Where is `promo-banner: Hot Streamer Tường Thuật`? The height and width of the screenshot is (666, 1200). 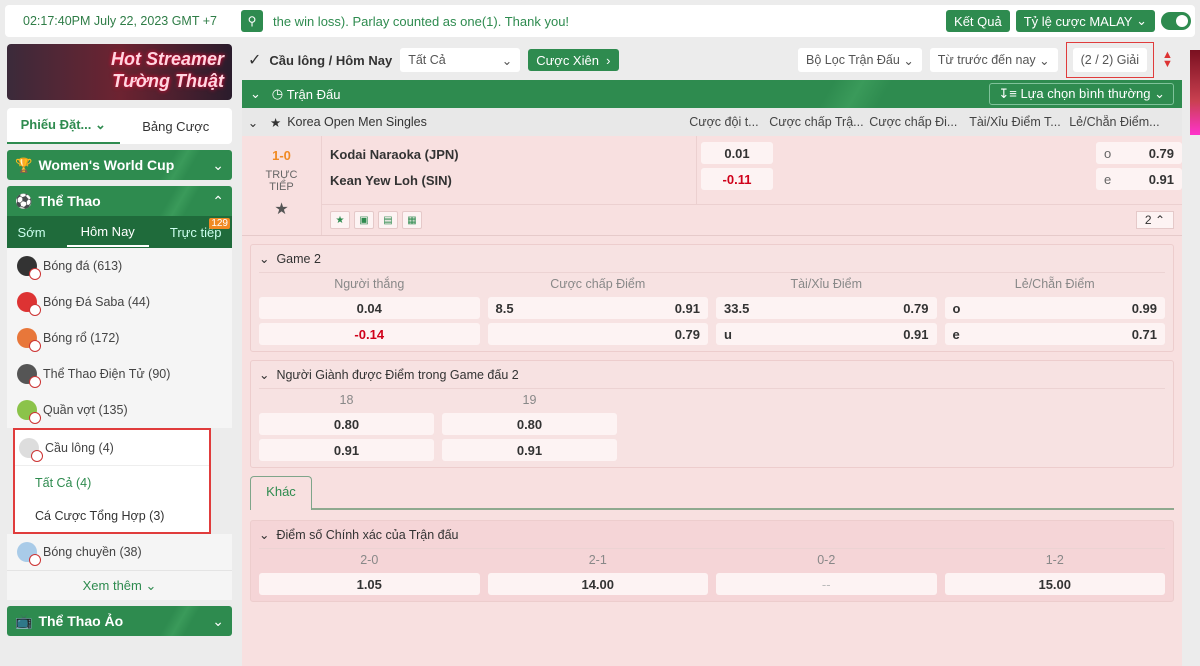
promo-banner: Hot Streamer Tường Thuật is located at coordinates (119, 72).